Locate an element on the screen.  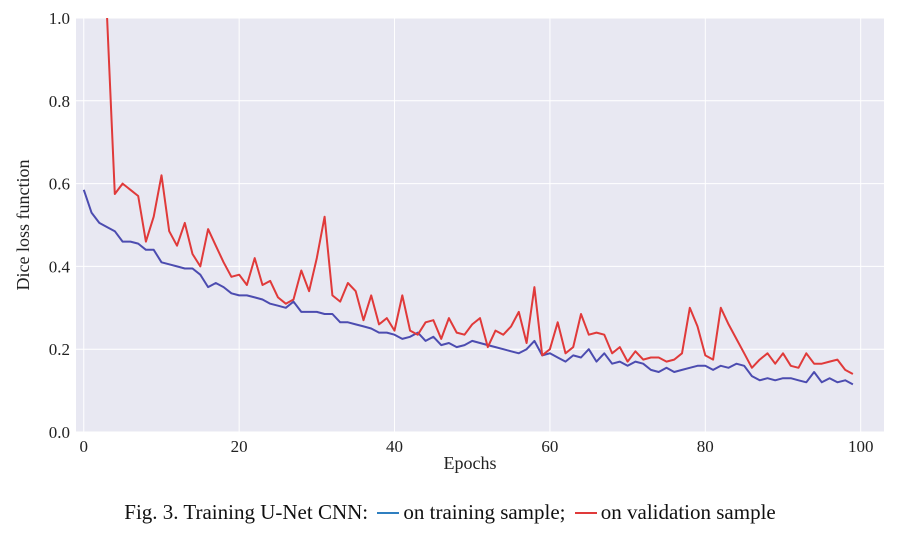
x-axis-ticks: 0 20 40 60 80 100 is located at coordinates (477, 446).